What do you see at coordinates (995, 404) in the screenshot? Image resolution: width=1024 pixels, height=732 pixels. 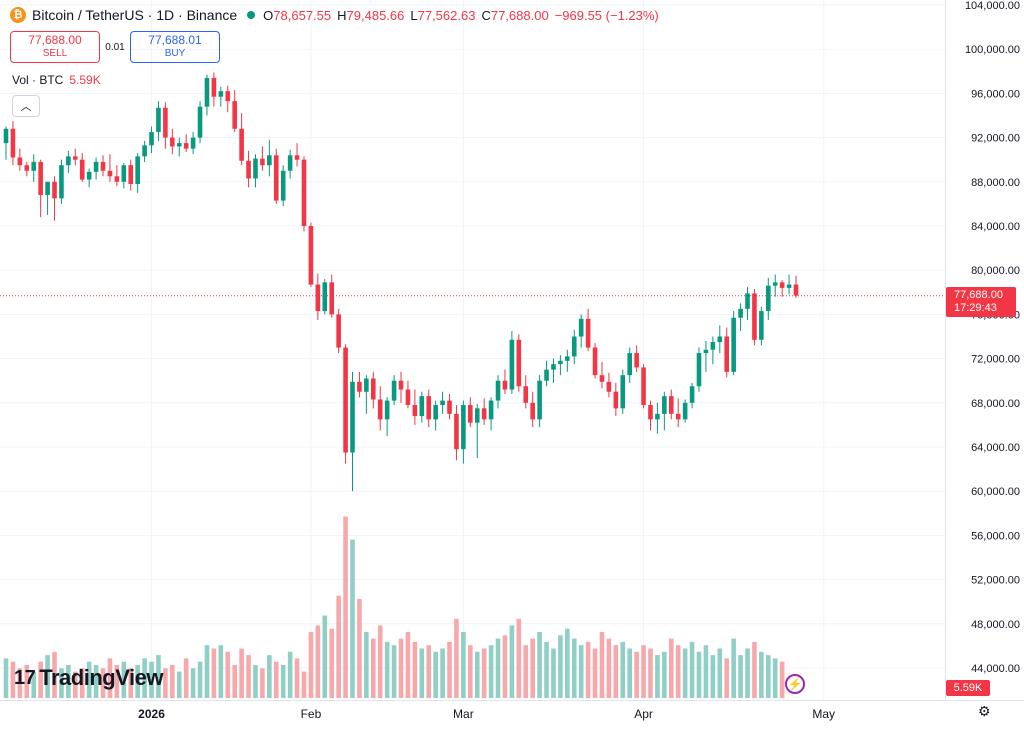 I see `price-tick-label: 68,000.00` at bounding box center [995, 404].